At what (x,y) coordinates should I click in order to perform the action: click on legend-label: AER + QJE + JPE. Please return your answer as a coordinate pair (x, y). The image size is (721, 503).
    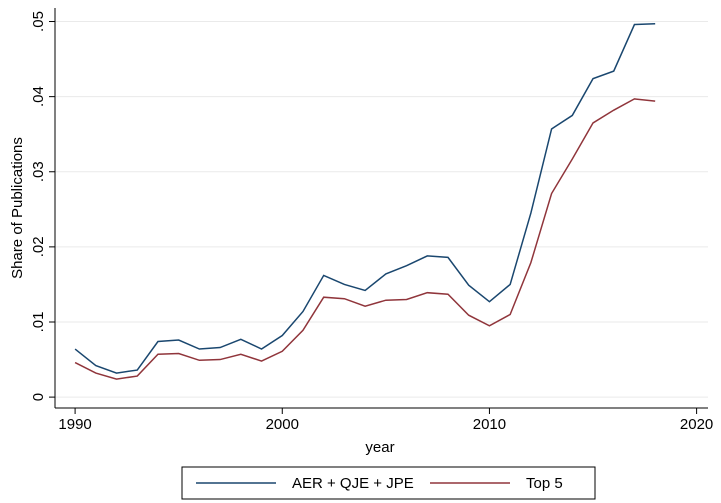
    Looking at the image, I should click on (353, 483).